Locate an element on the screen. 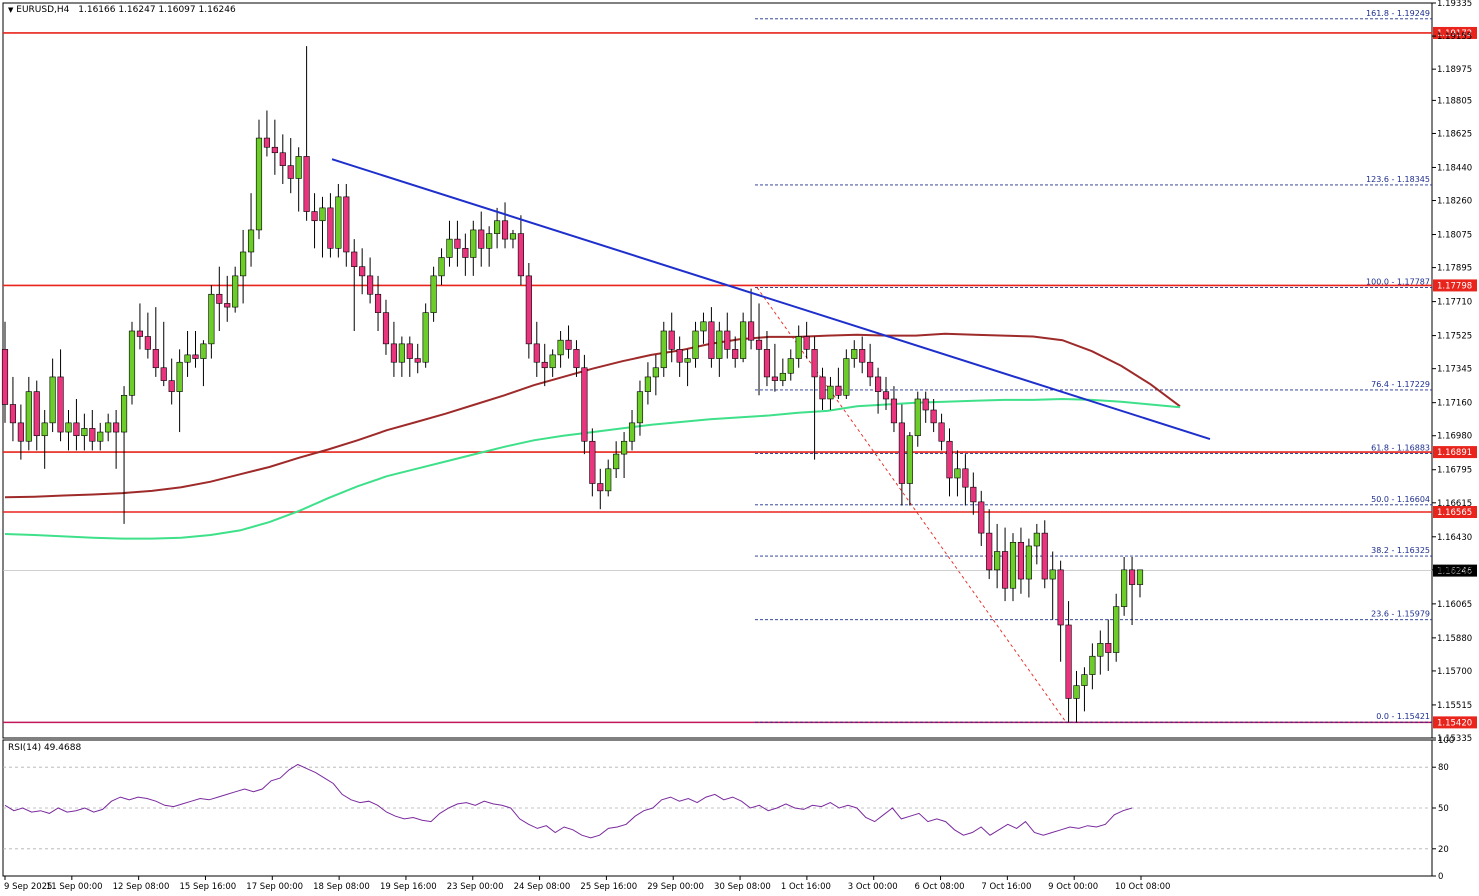  time-tick-label: 10 Oct 08:00 is located at coordinates (1142, 887).